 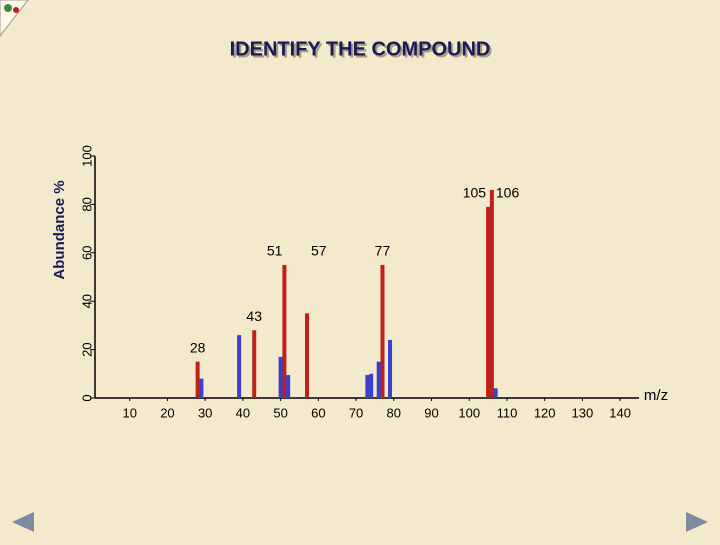 What do you see at coordinates (243, 412) in the screenshot?
I see `x-tick-label: 40` at bounding box center [243, 412].